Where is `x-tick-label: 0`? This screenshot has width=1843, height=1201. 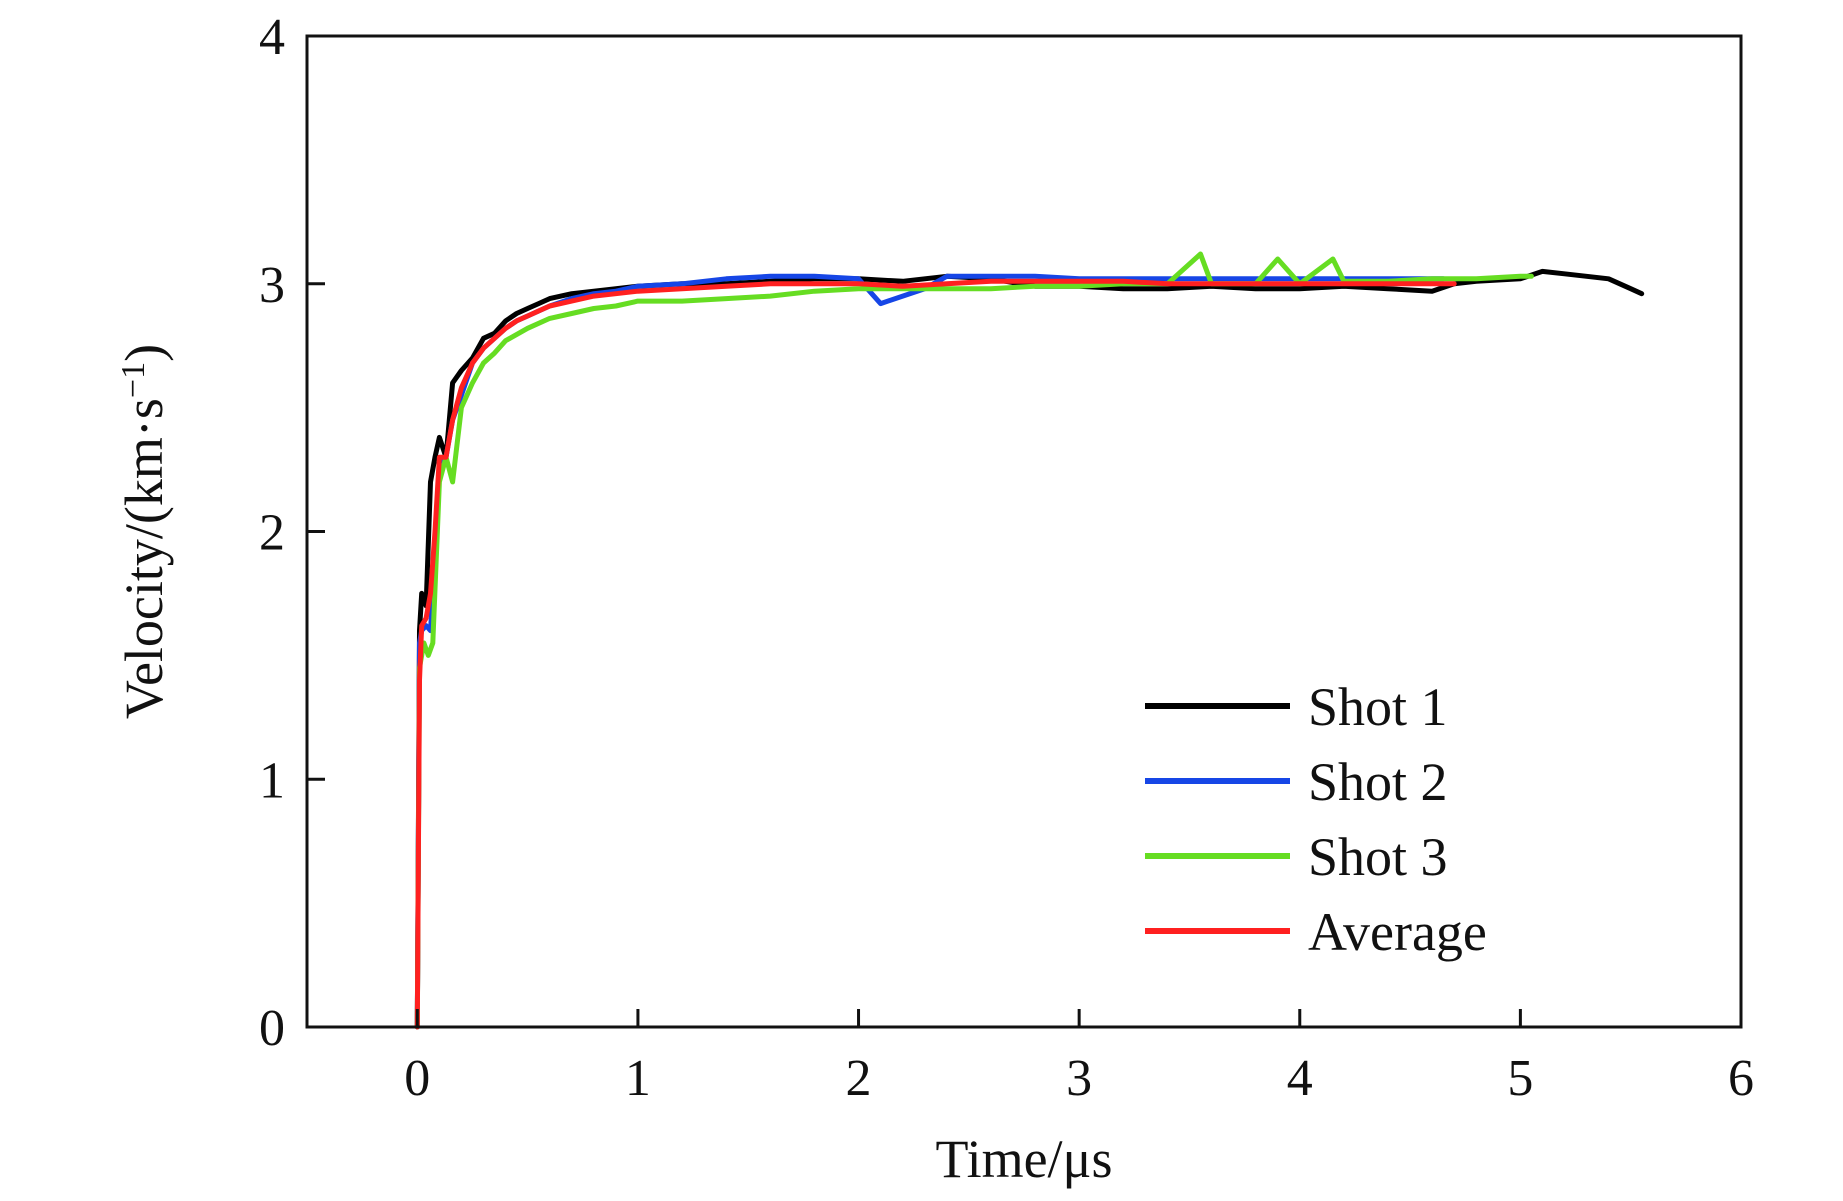
x-tick-label: 0 is located at coordinates (417, 1078).